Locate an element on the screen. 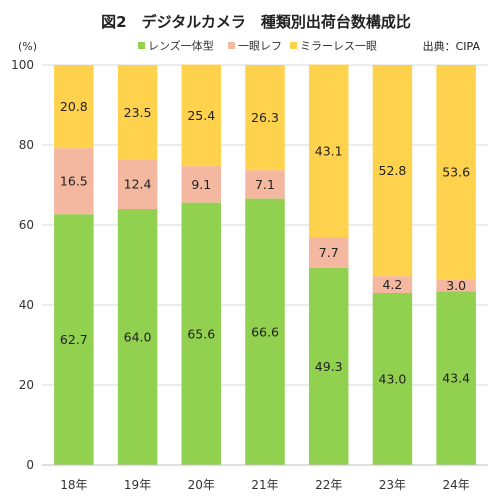 The width and height of the screenshot is (500, 500). legend-label: ミラーレス一眼 is located at coordinates (338, 46).